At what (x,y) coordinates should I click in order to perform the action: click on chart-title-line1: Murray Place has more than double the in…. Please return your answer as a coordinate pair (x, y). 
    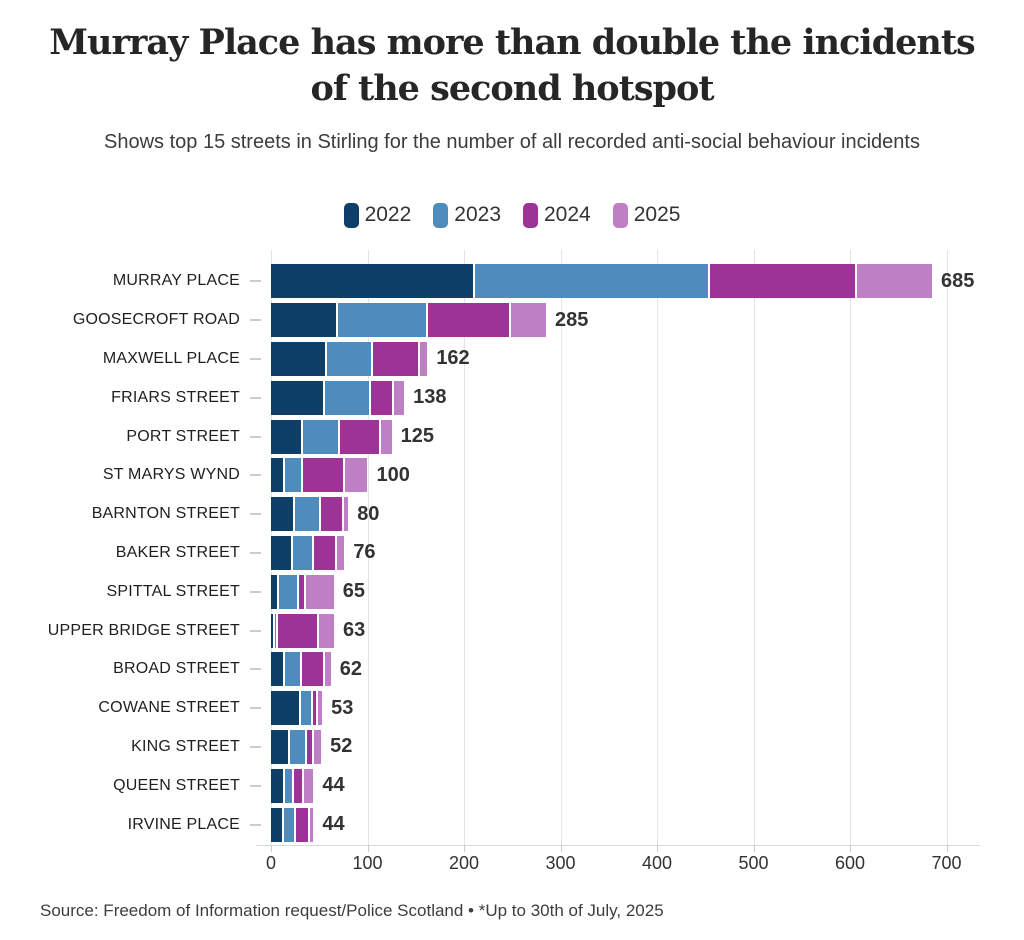
    Looking at the image, I should click on (512, 42).